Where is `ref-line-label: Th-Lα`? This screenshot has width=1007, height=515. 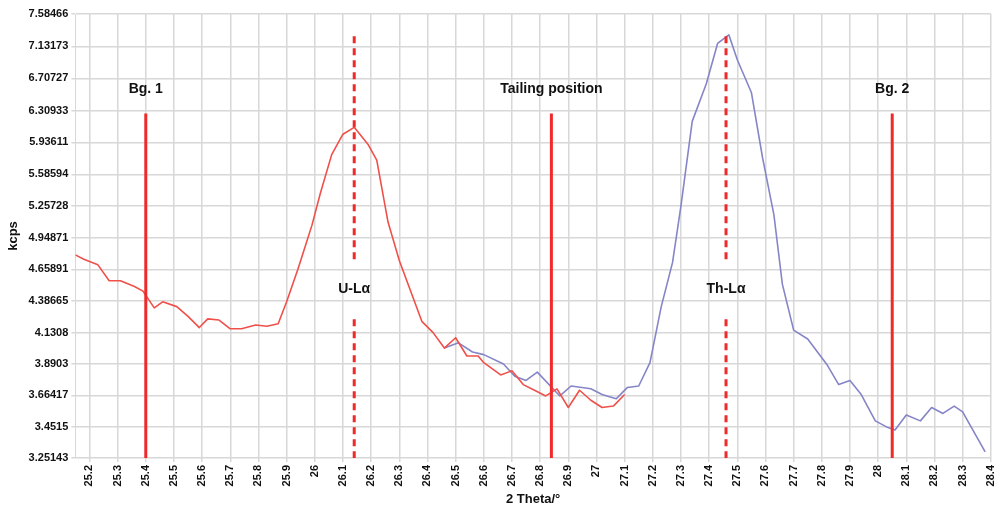
ref-line-label: Th-Lα is located at coordinates (726, 288).